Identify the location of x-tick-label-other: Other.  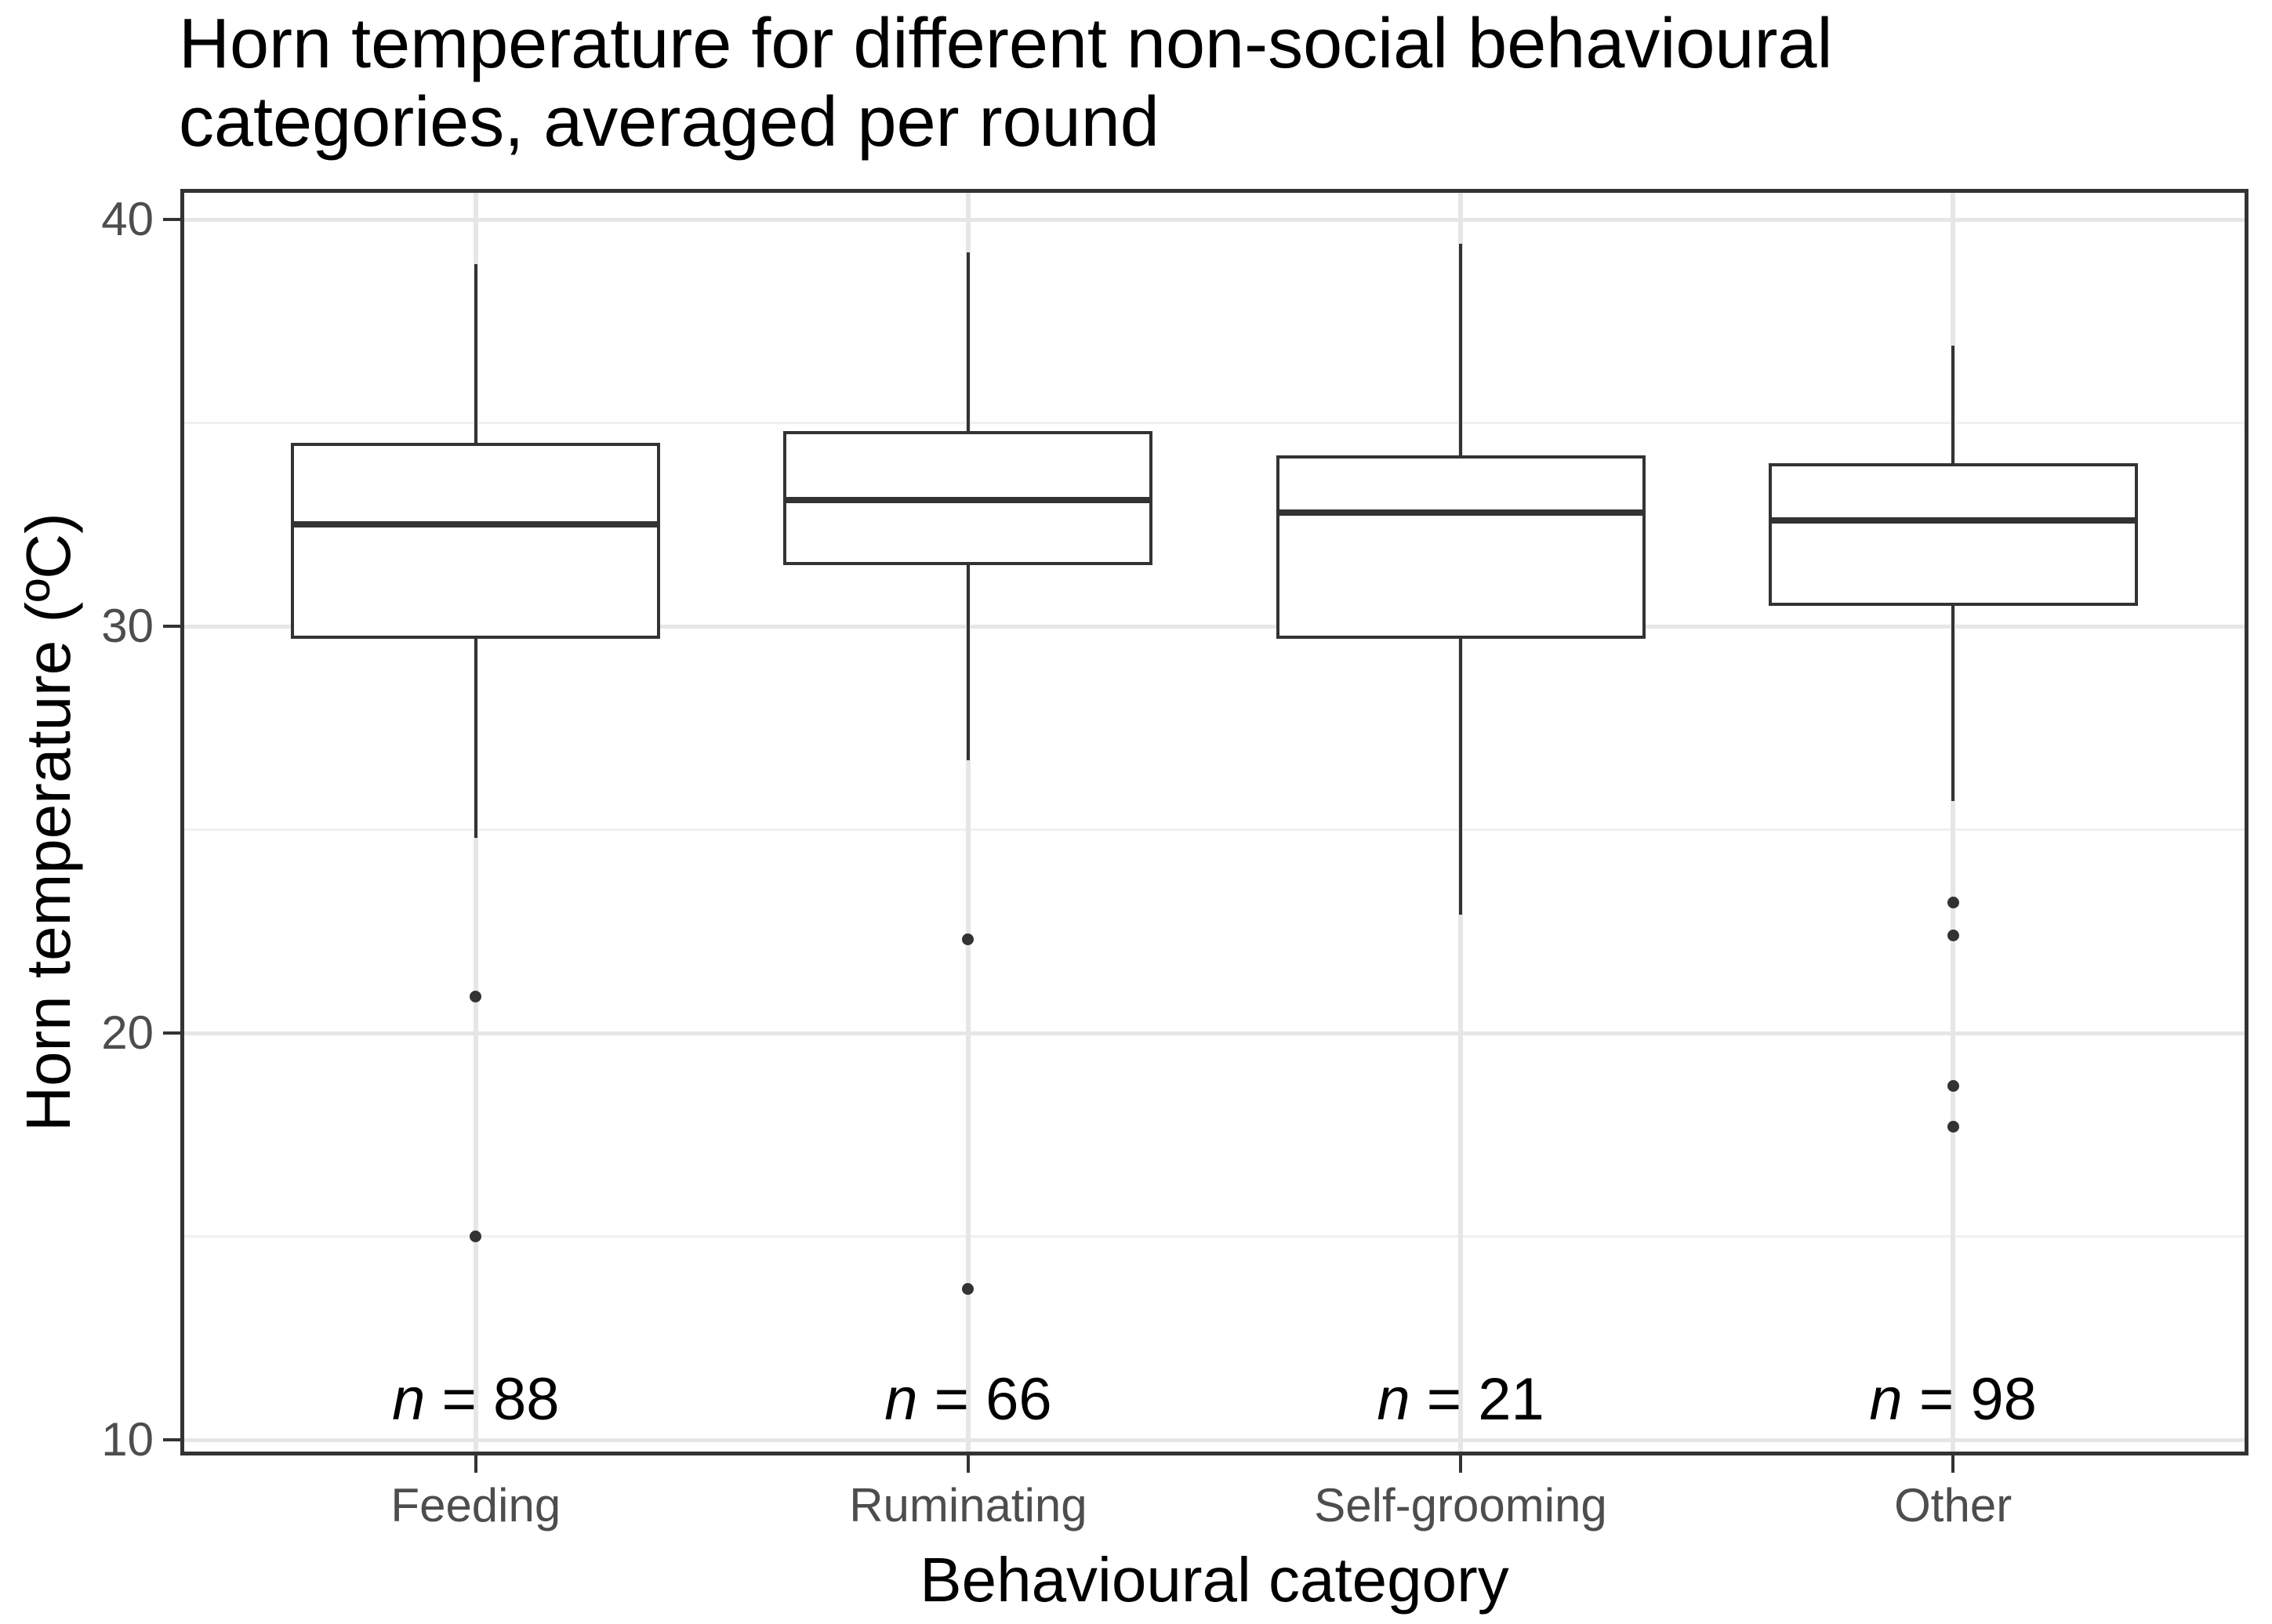
(1953, 1505).